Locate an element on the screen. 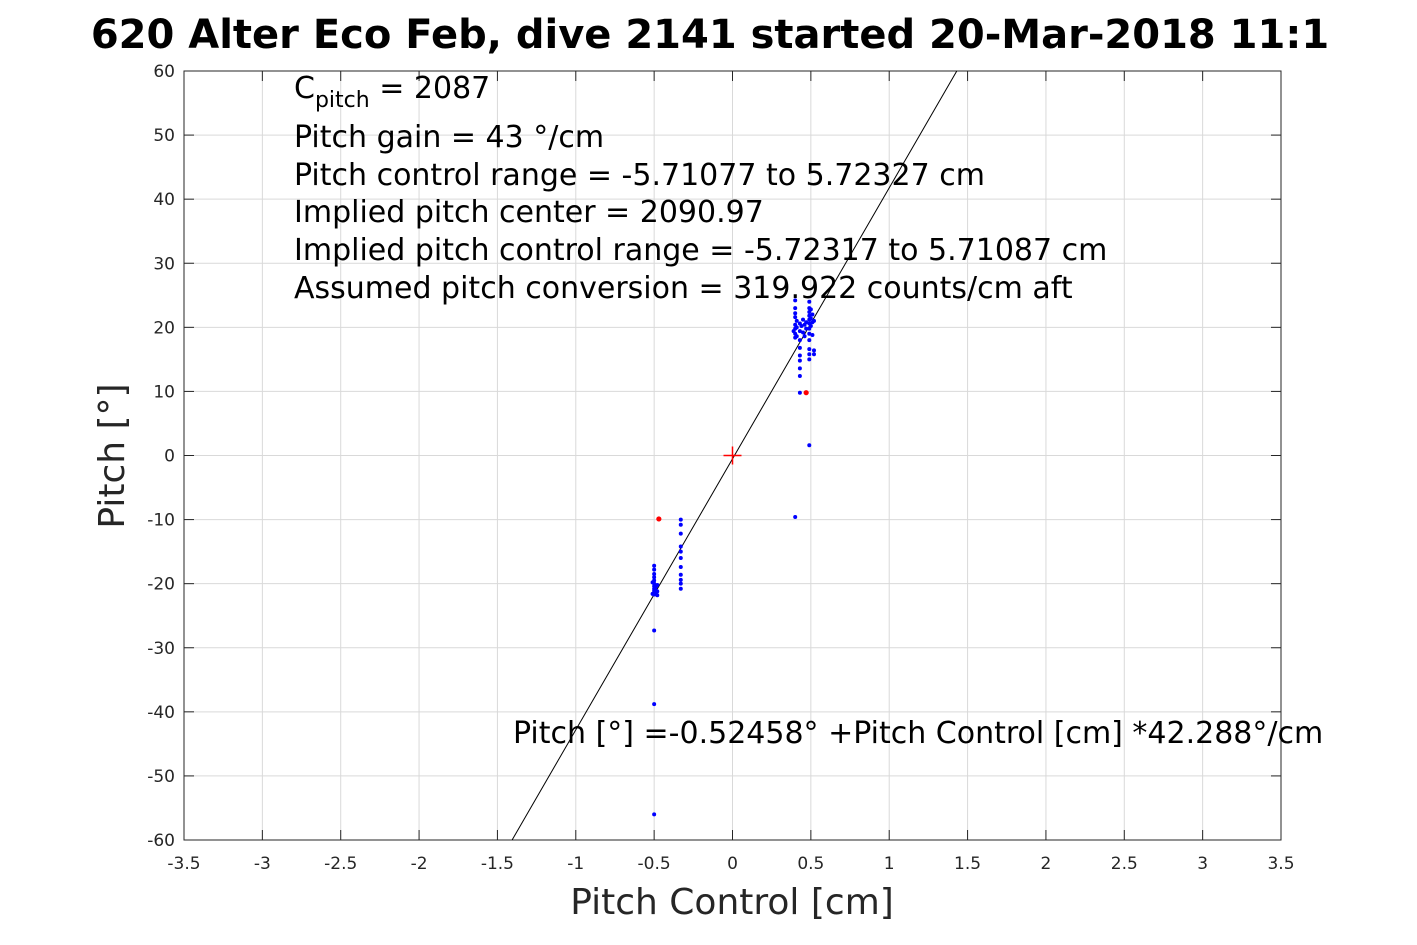 This screenshot has width=1417, height=945. x-tick-label: -1.5 is located at coordinates (497, 864).